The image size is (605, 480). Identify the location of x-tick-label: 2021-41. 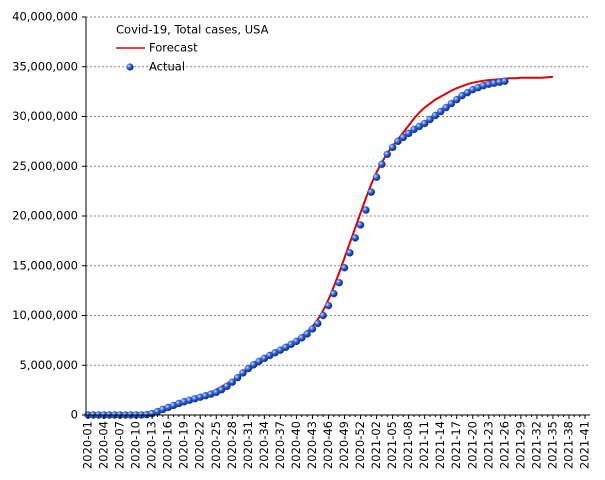
(585, 445).